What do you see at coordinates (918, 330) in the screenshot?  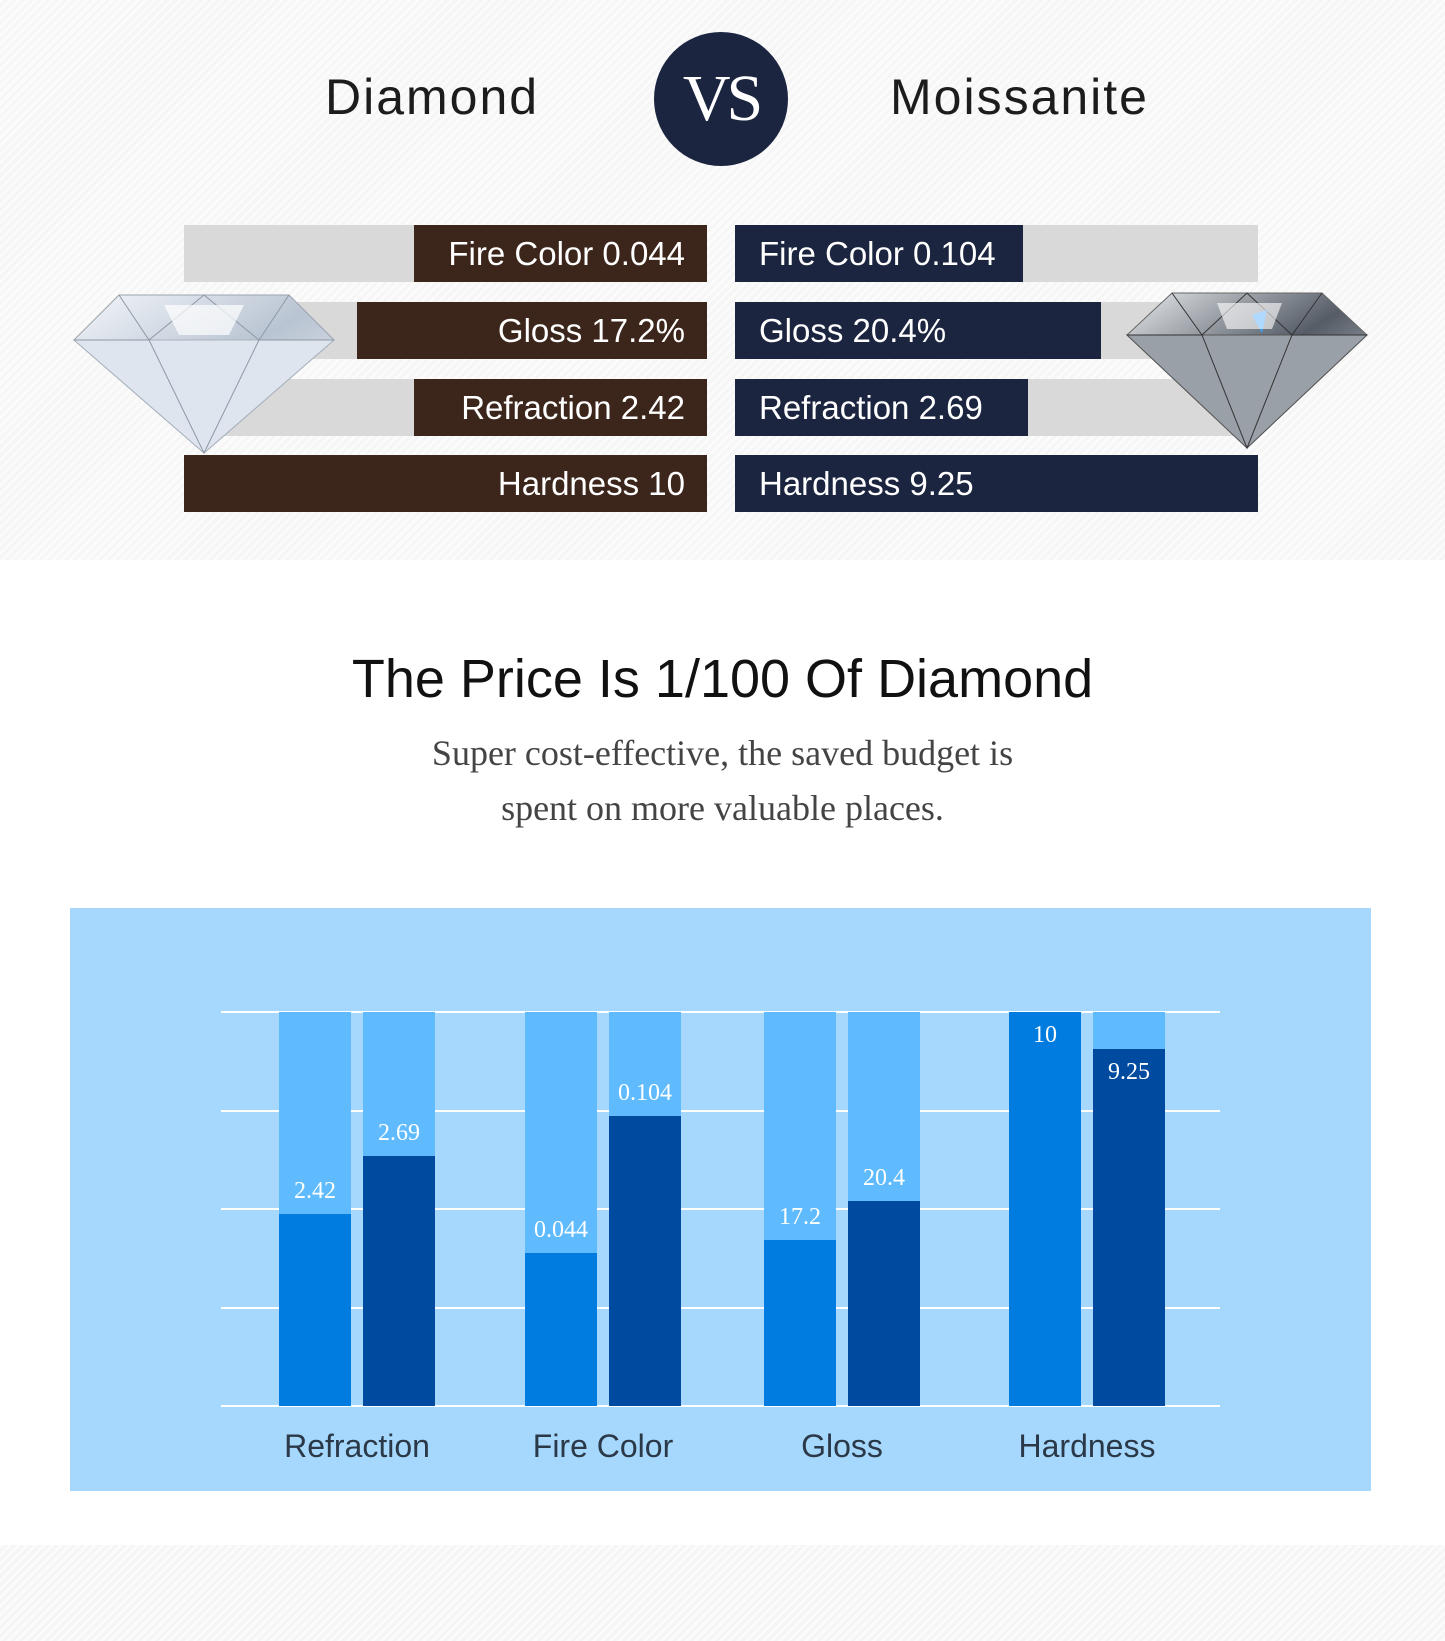 I see `moissanite-bar-fill: Gloss 20.4%` at bounding box center [918, 330].